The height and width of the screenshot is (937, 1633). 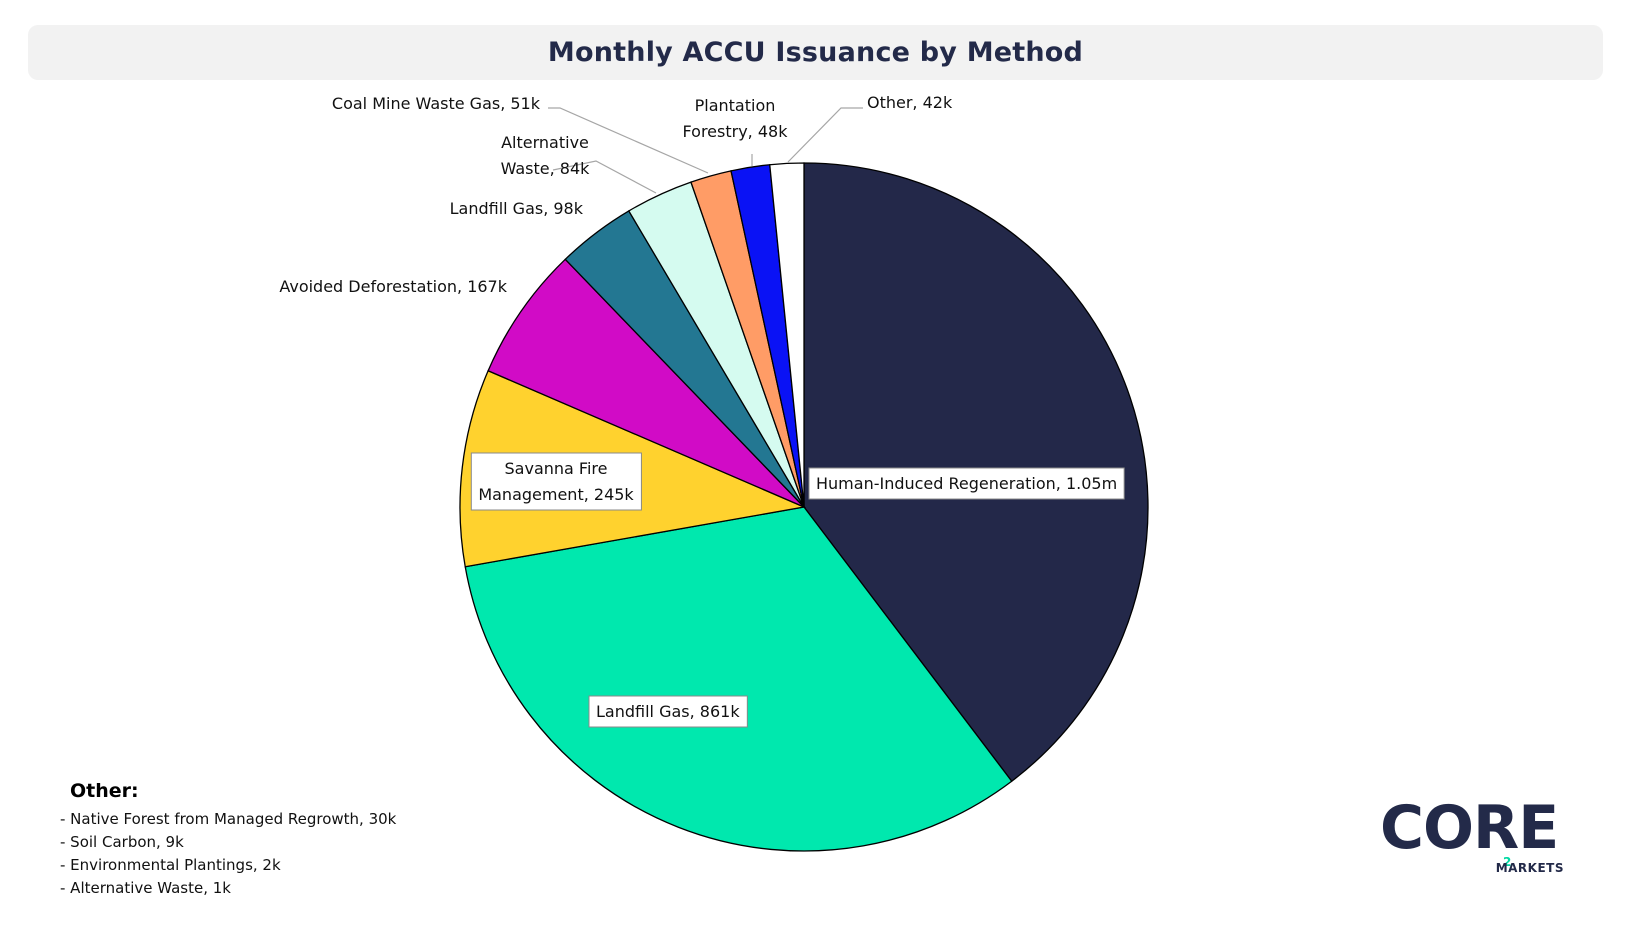 I want to click on logo-wordmark: CORE, so click(x=1469, y=828).